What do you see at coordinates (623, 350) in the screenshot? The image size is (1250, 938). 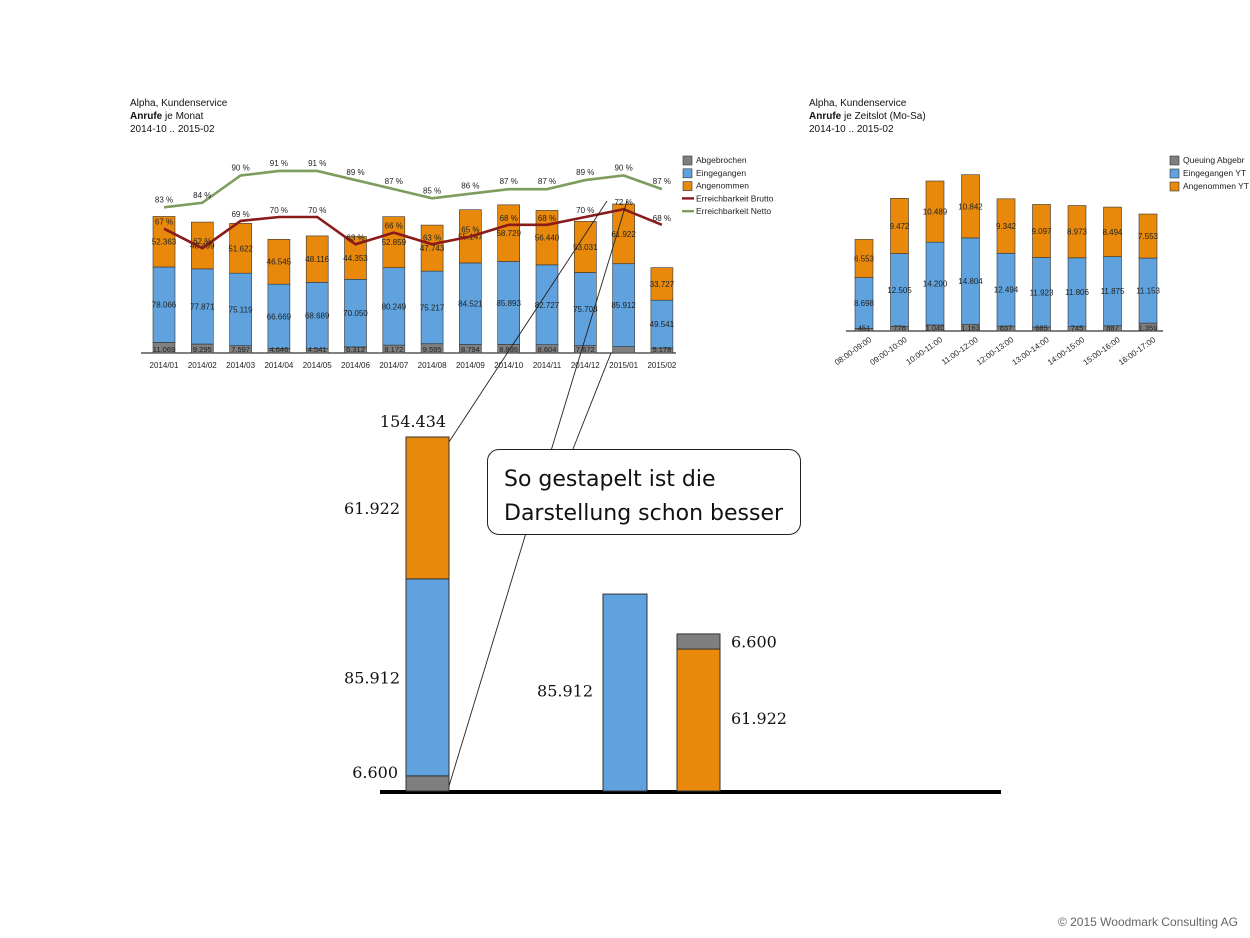 I see `monthly-bar-abgebrochen` at bounding box center [623, 350].